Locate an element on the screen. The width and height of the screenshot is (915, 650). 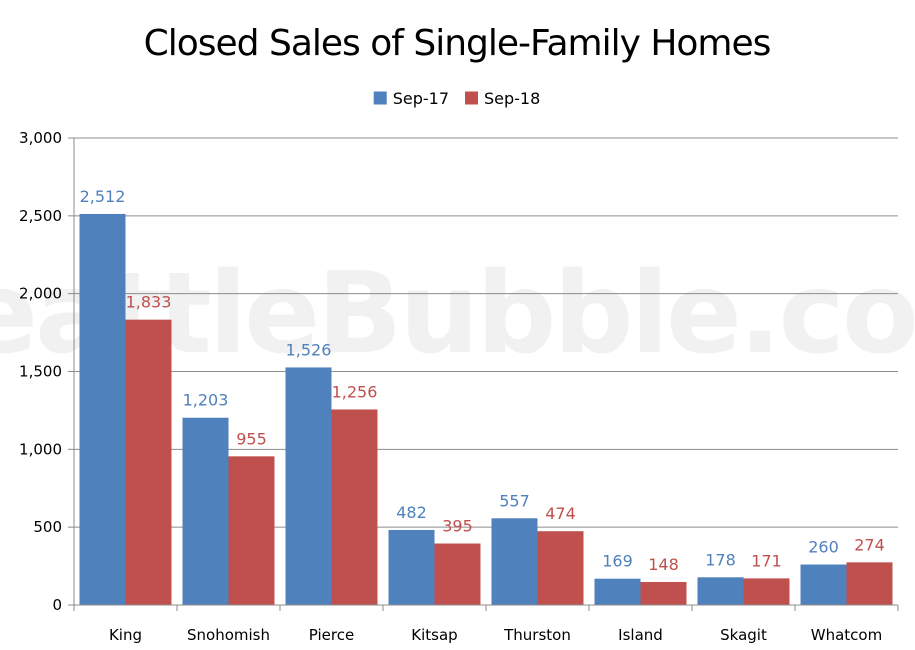
y-tick-label: 1,500 is located at coordinates (40, 372).